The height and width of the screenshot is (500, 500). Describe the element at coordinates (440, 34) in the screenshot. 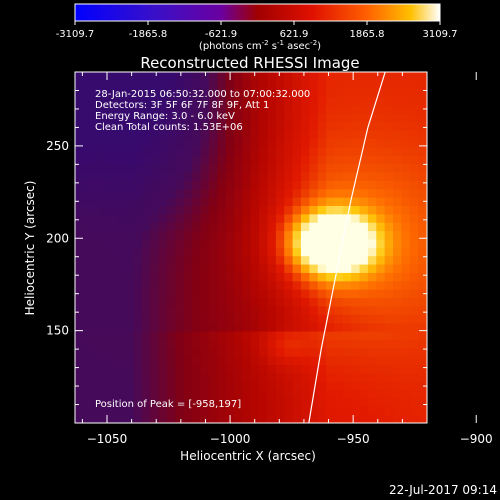

I see `colorbar-tick-label: 3109.7` at that location.